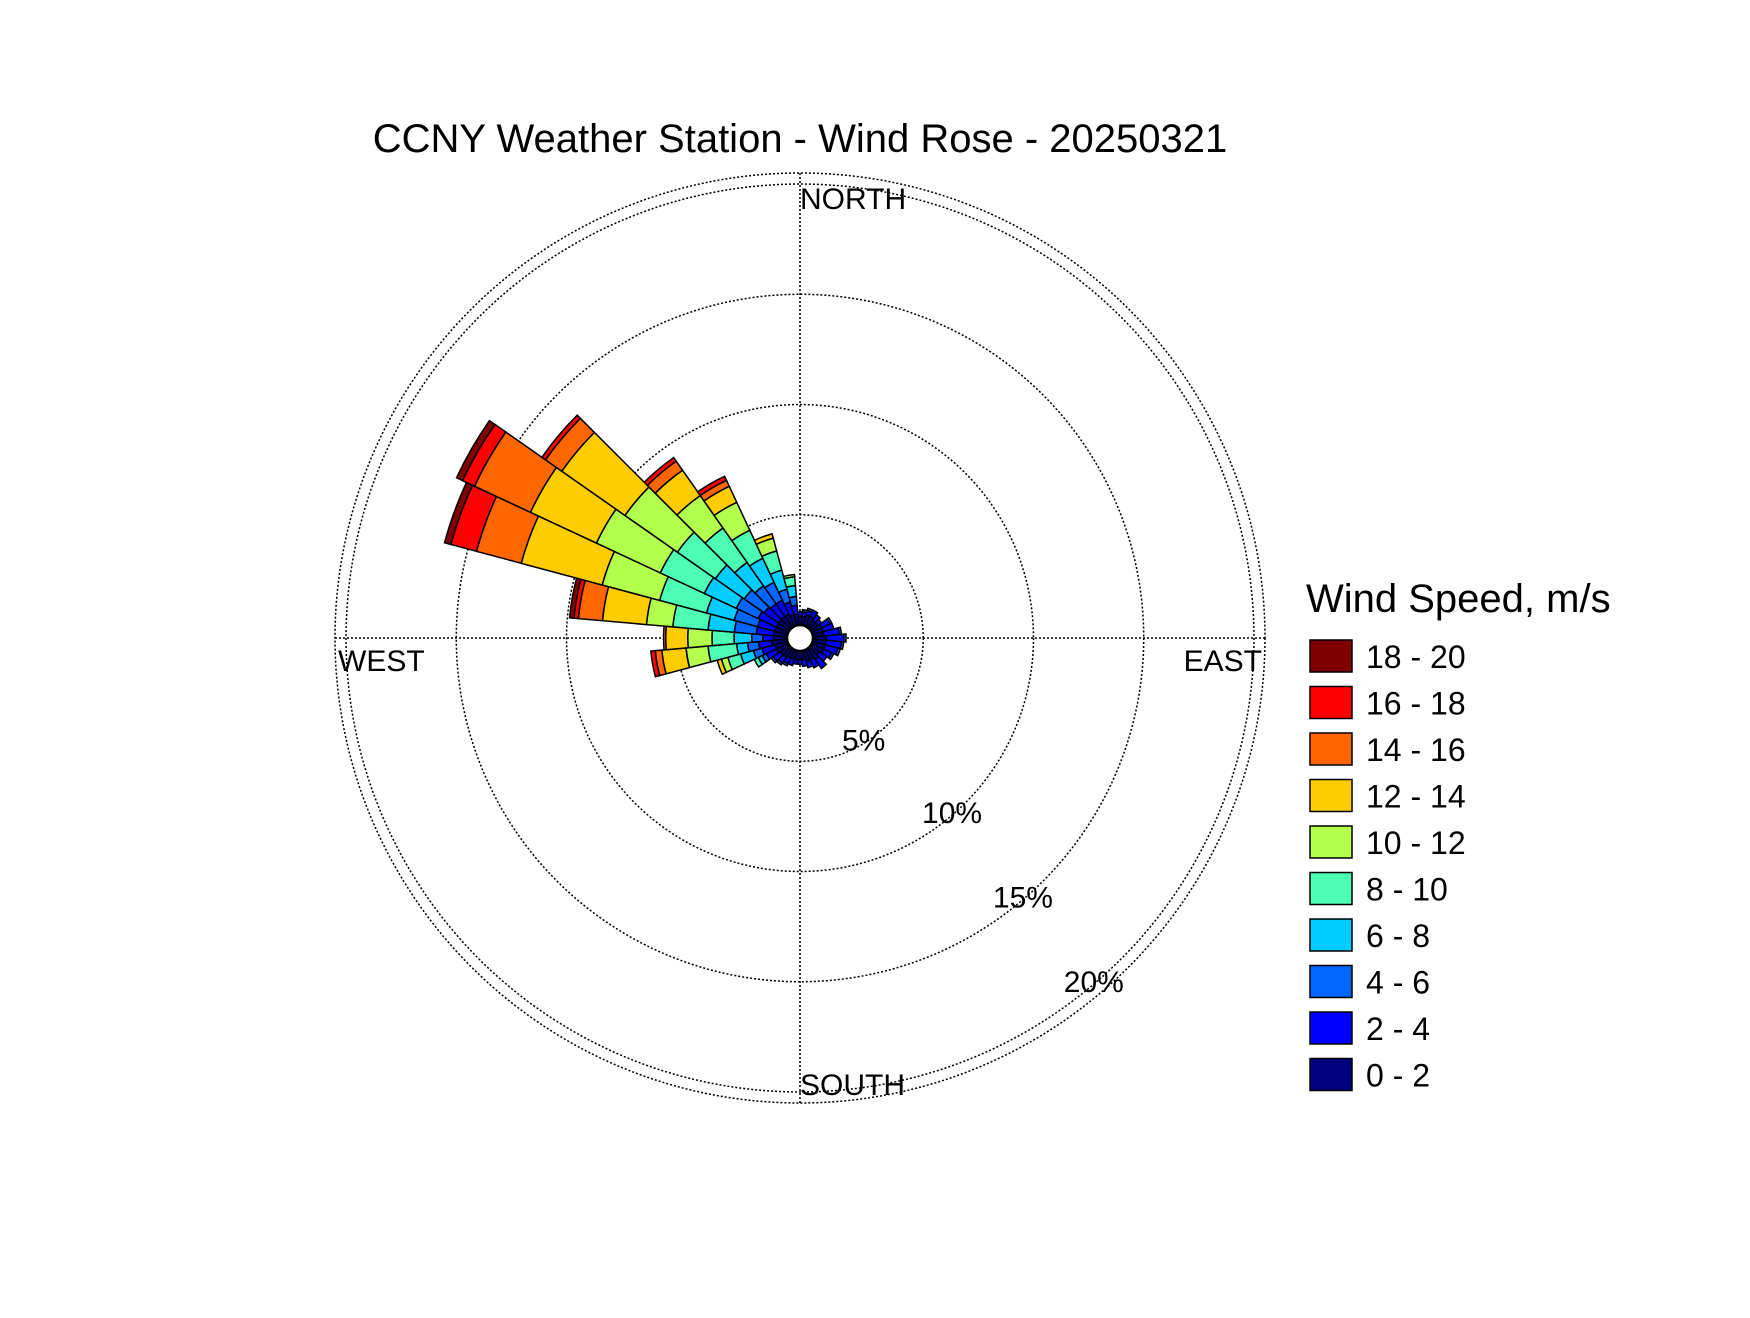 The width and height of the screenshot is (1750, 1318). I want to click on direction-label-west: WEST, so click(381, 661).